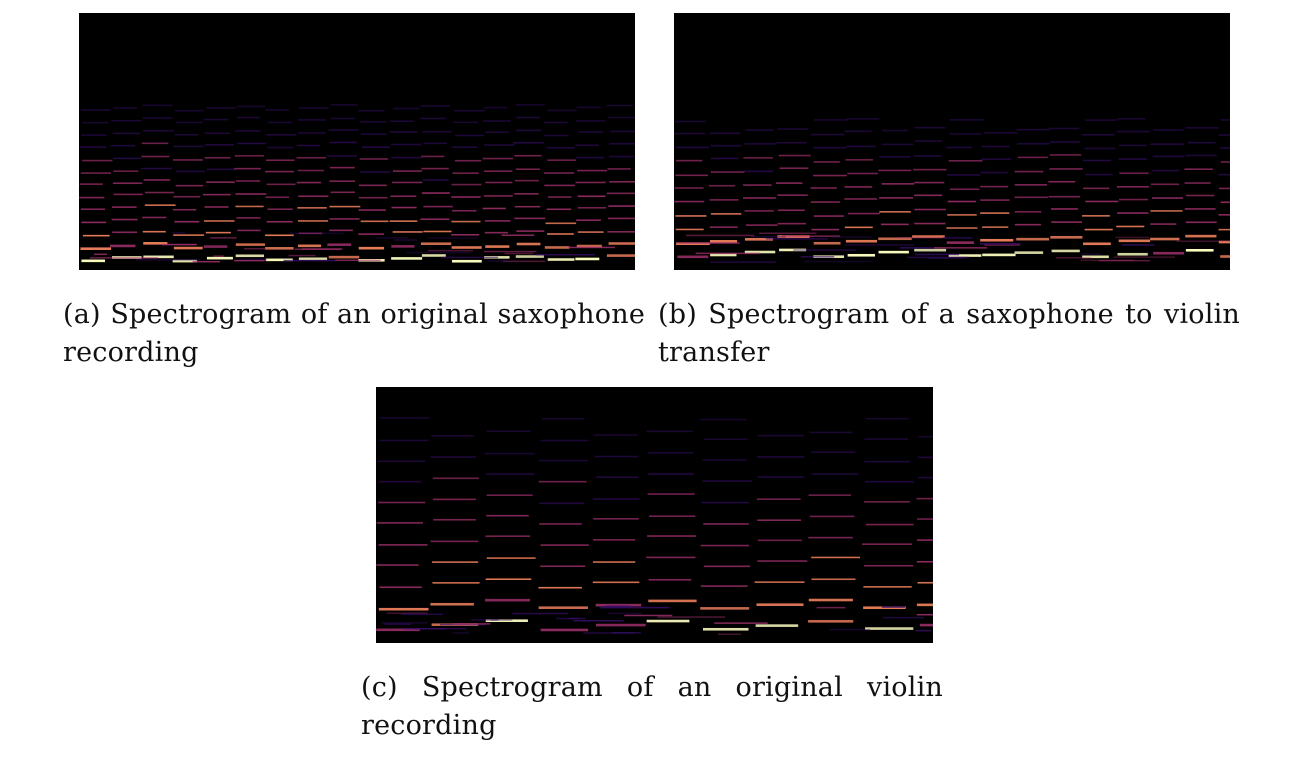 The image size is (1301, 759). I want to click on caption-a-line2: recording, so click(131, 352).